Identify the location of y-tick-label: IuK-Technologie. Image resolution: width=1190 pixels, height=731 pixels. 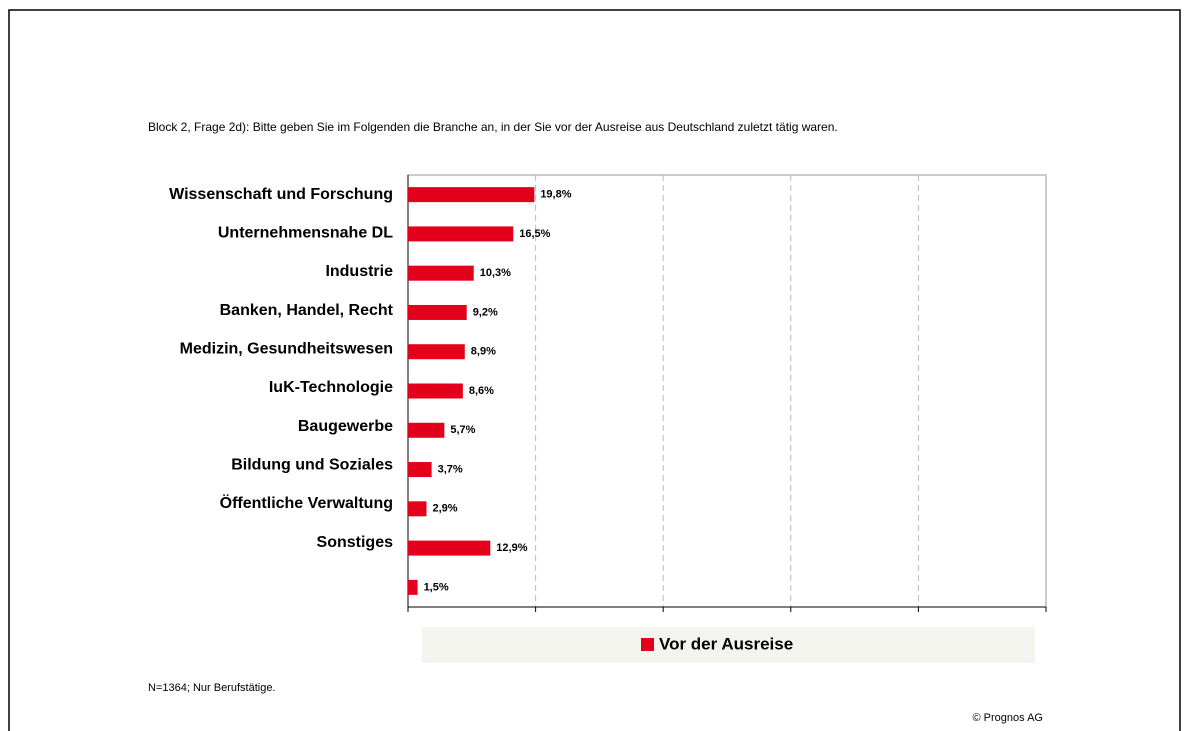
(331, 387).